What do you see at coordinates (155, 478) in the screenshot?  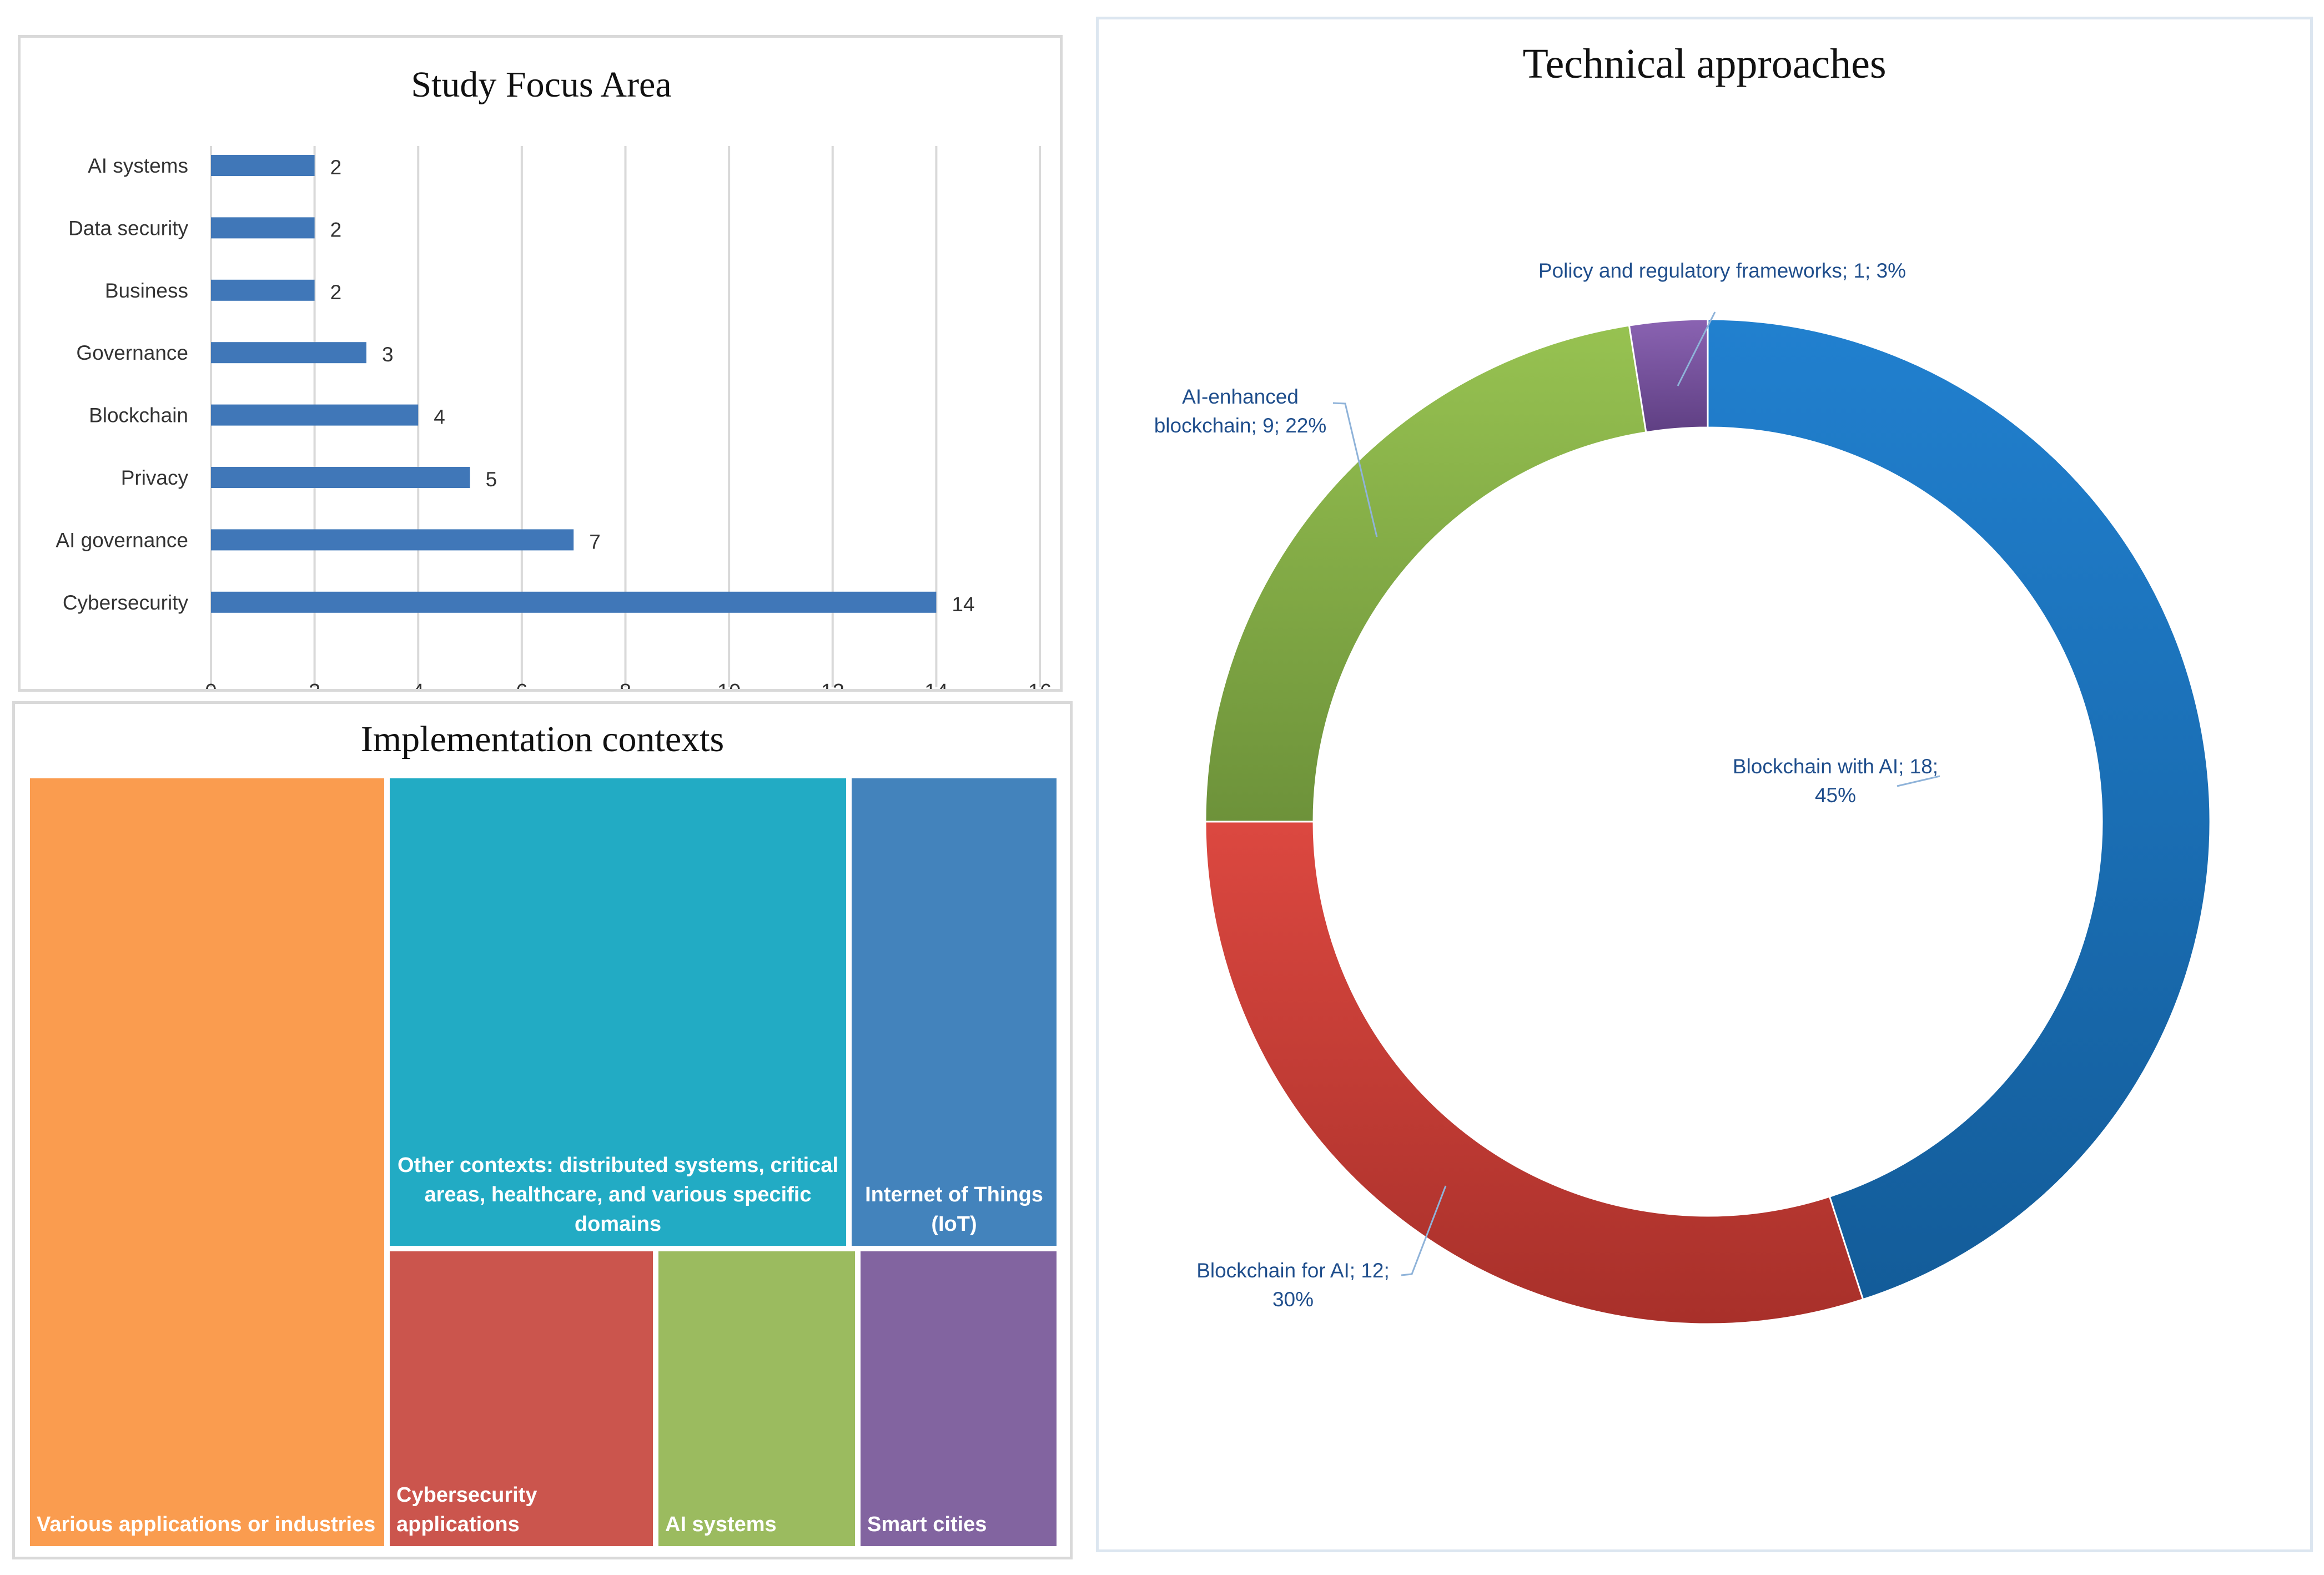 I see `category-label: Privacy` at bounding box center [155, 478].